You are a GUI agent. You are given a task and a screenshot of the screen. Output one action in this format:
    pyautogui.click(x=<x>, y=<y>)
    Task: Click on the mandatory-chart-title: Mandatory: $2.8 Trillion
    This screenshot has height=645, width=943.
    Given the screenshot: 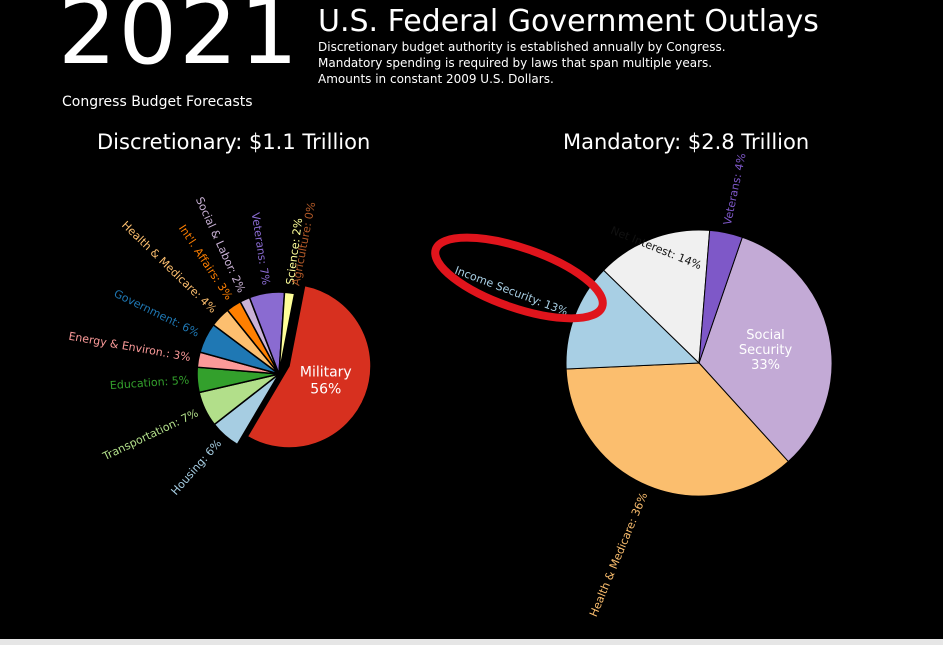 What is the action you would take?
    pyautogui.click(x=686, y=142)
    